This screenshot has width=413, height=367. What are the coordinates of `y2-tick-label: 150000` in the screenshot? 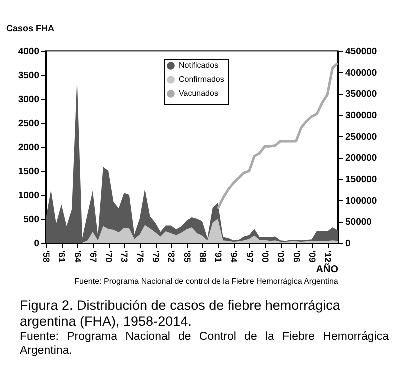 It's located at (362, 180).